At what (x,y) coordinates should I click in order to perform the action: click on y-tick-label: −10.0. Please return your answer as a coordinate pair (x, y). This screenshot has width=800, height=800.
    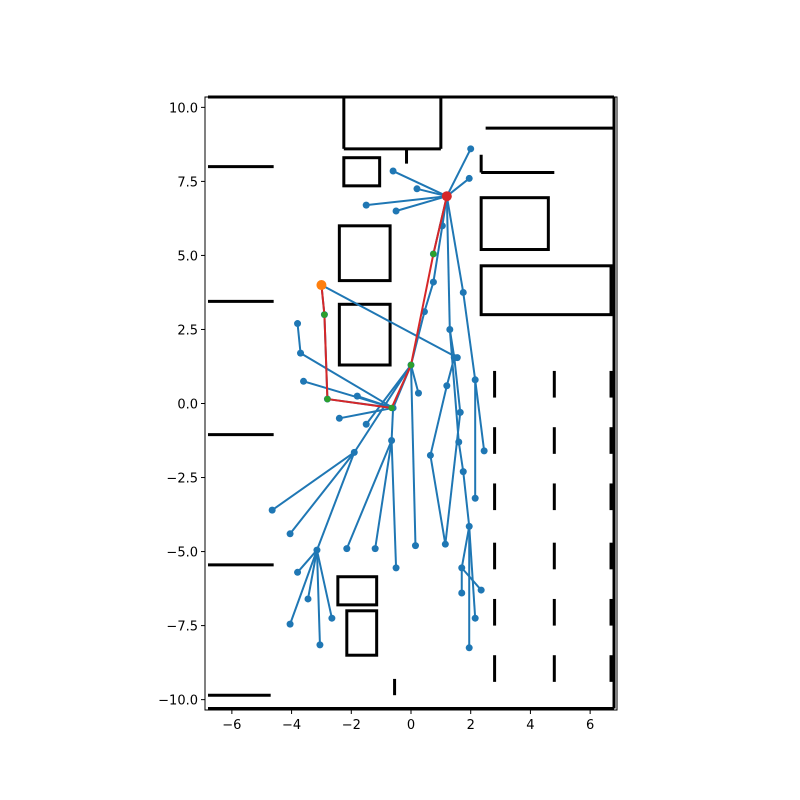
    Looking at the image, I should click on (178, 701).